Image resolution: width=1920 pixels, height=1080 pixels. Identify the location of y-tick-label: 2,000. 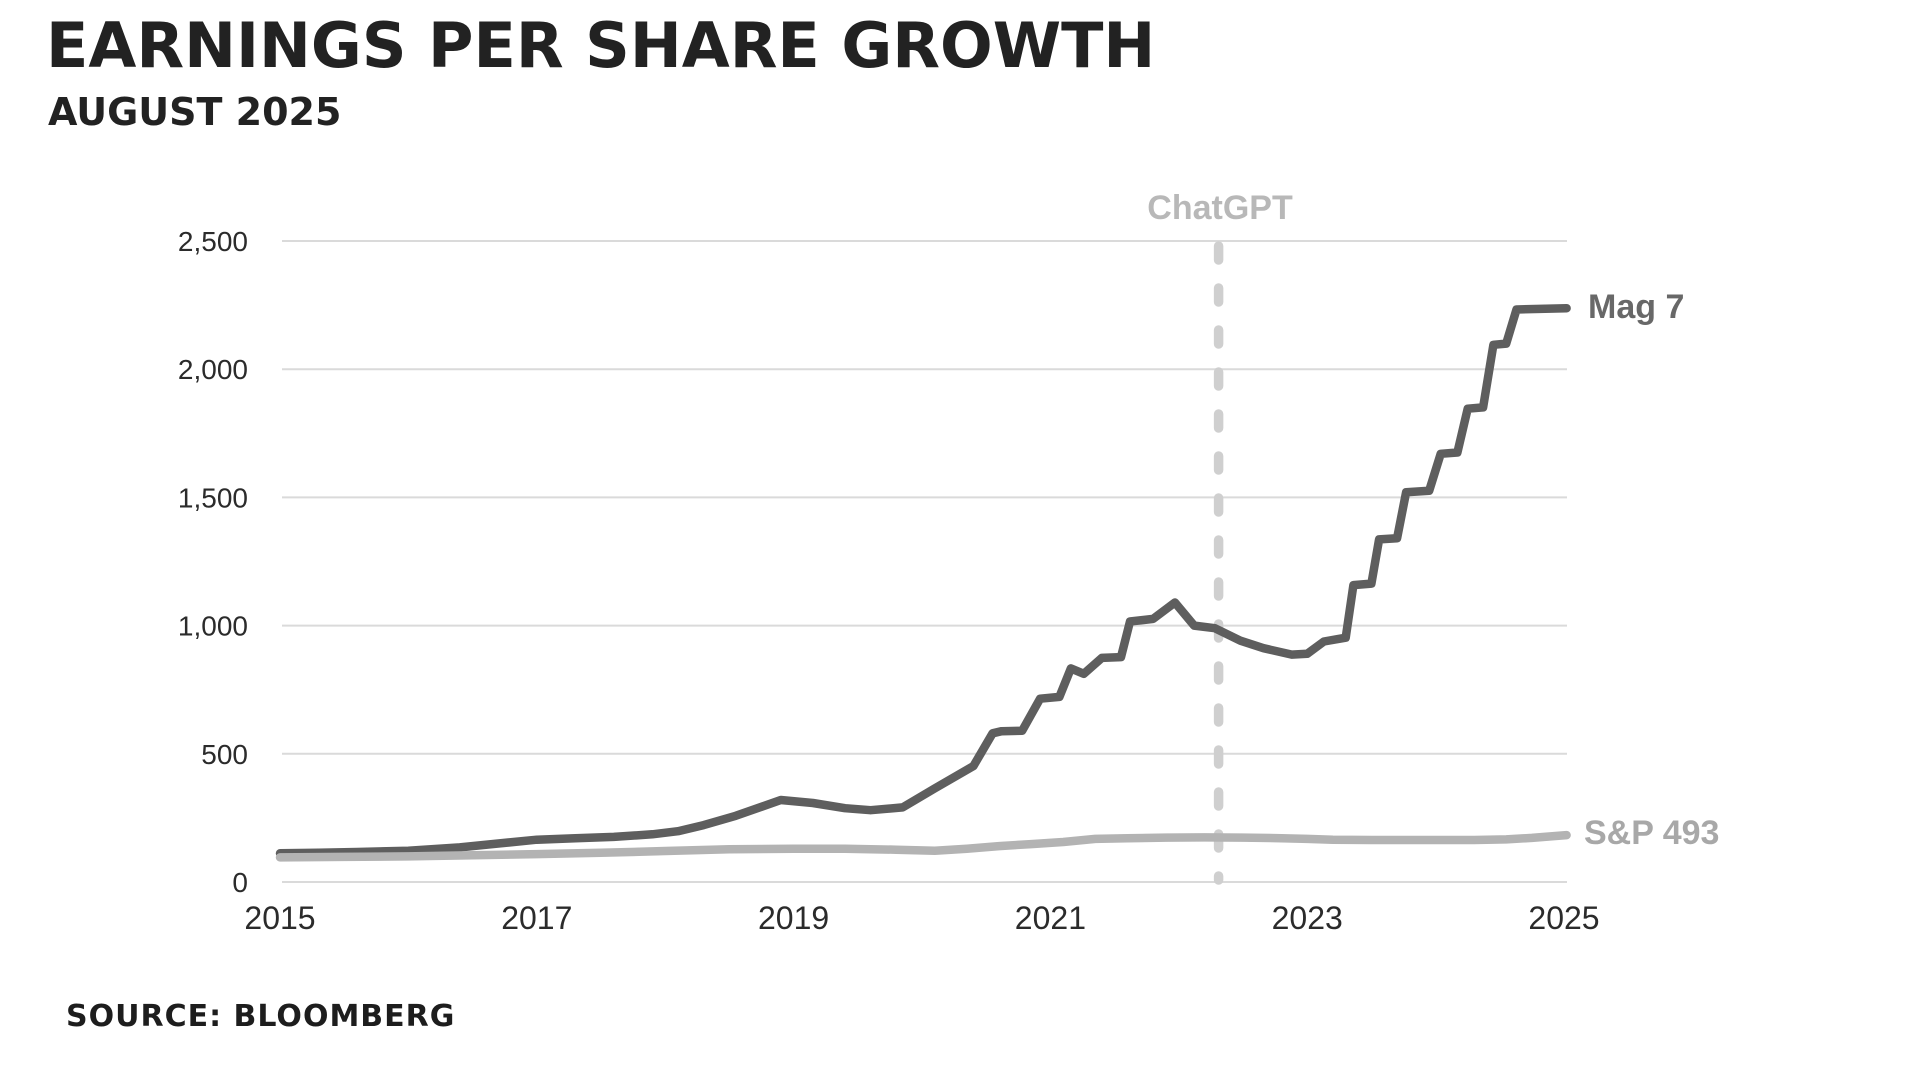
(213, 369).